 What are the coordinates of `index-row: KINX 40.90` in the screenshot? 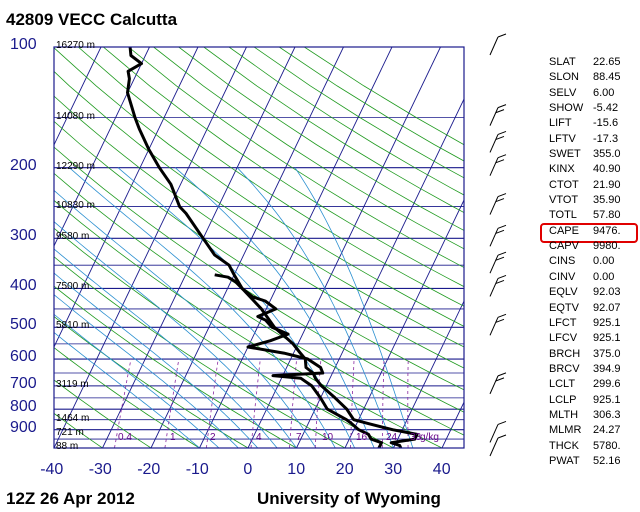 It's located at (593, 169).